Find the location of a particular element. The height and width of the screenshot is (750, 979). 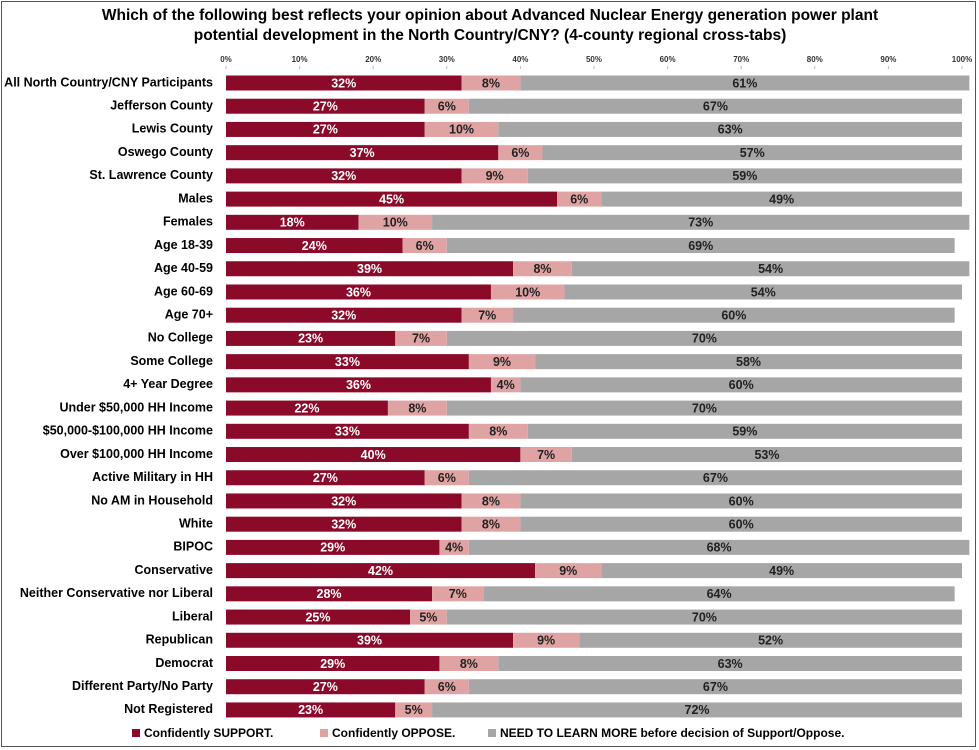

x-tick-label: 10% is located at coordinates (300, 59).